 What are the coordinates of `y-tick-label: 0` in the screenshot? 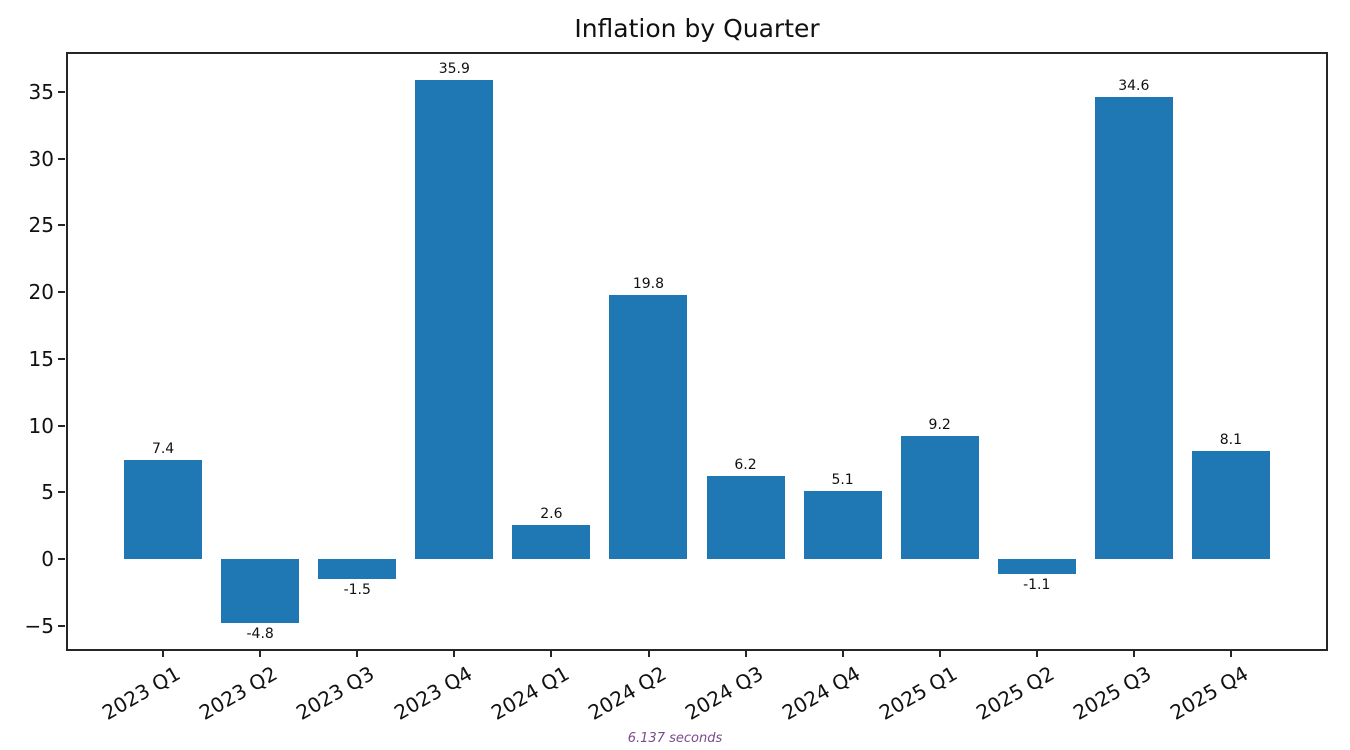 It's located at (47, 559).